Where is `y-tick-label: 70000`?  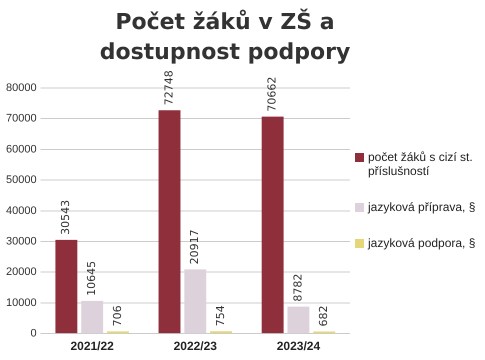
y-tick-label: 70000 is located at coordinates (21, 118).